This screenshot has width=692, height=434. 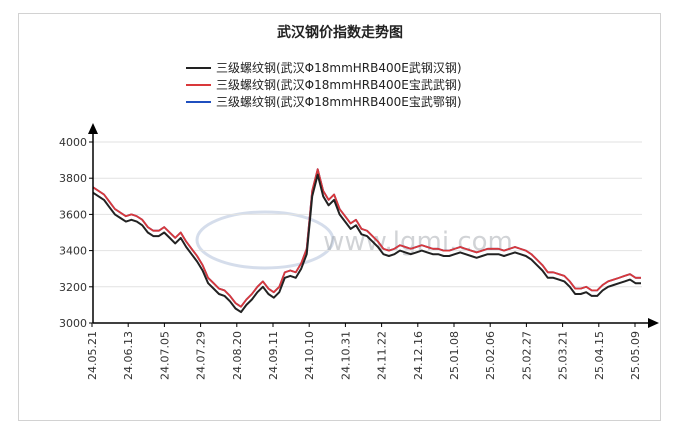 What do you see at coordinates (237, 355) in the screenshot?
I see `x-tick-label: 24.08.20` at bounding box center [237, 355].